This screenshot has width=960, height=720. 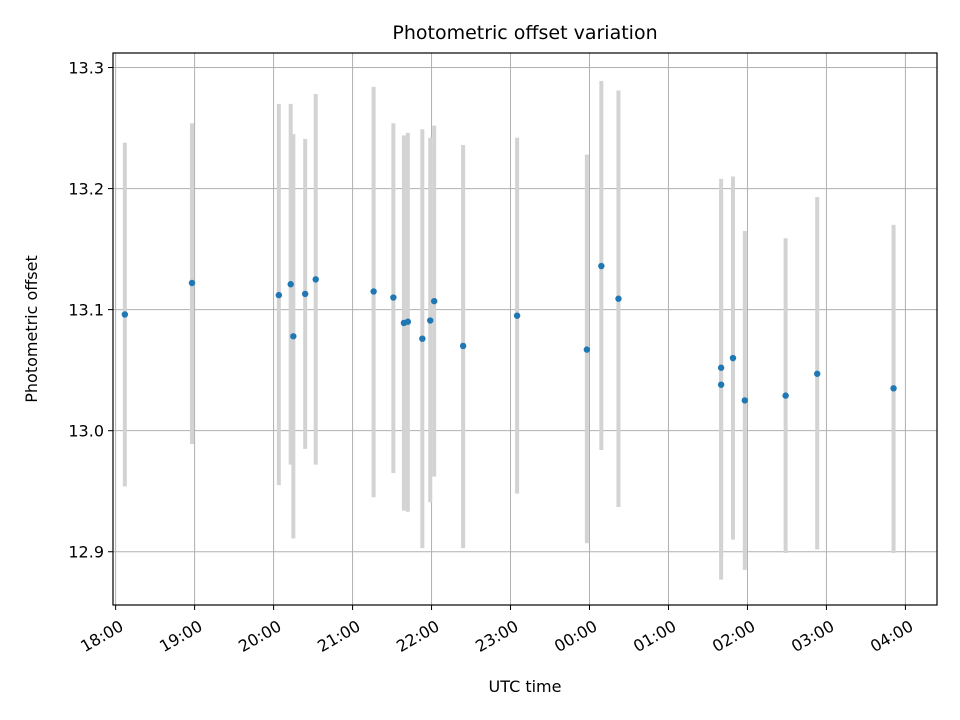 What do you see at coordinates (86, 552) in the screenshot?
I see `y-tick-label: 12.9` at bounding box center [86, 552].